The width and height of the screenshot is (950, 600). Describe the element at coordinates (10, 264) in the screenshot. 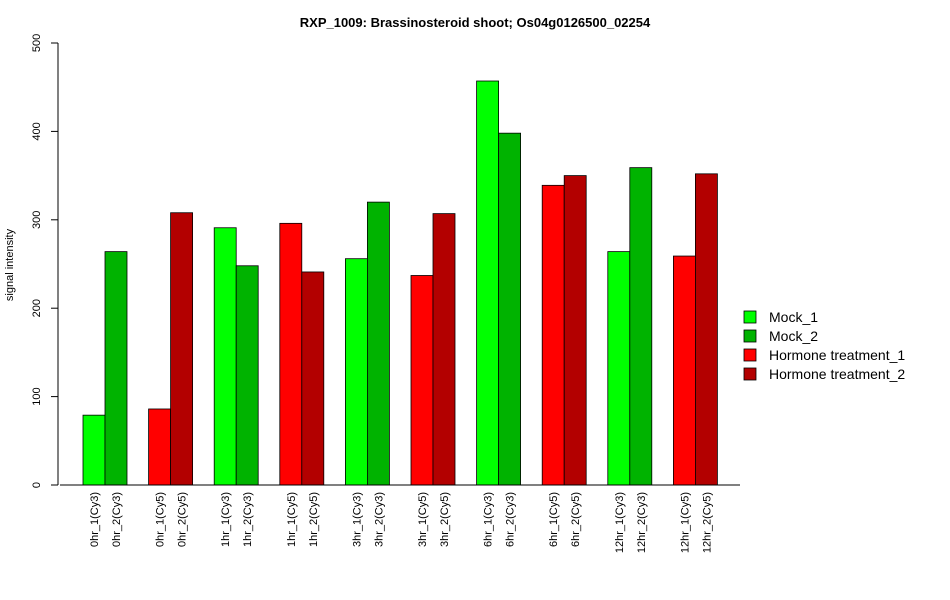

I see `y-axis-label: signal intensity` at that location.